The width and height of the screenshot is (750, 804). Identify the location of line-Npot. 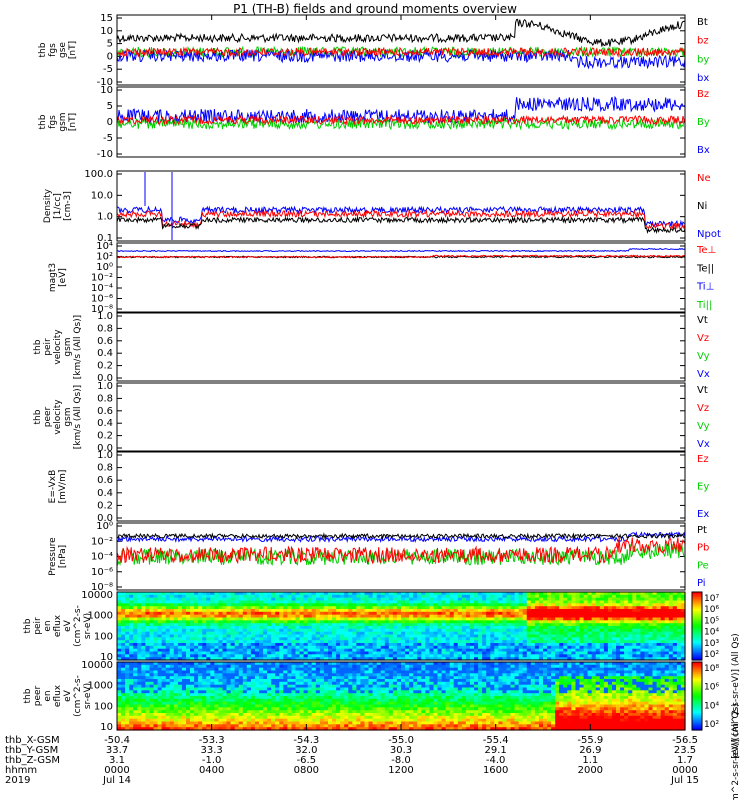
(401, 217).